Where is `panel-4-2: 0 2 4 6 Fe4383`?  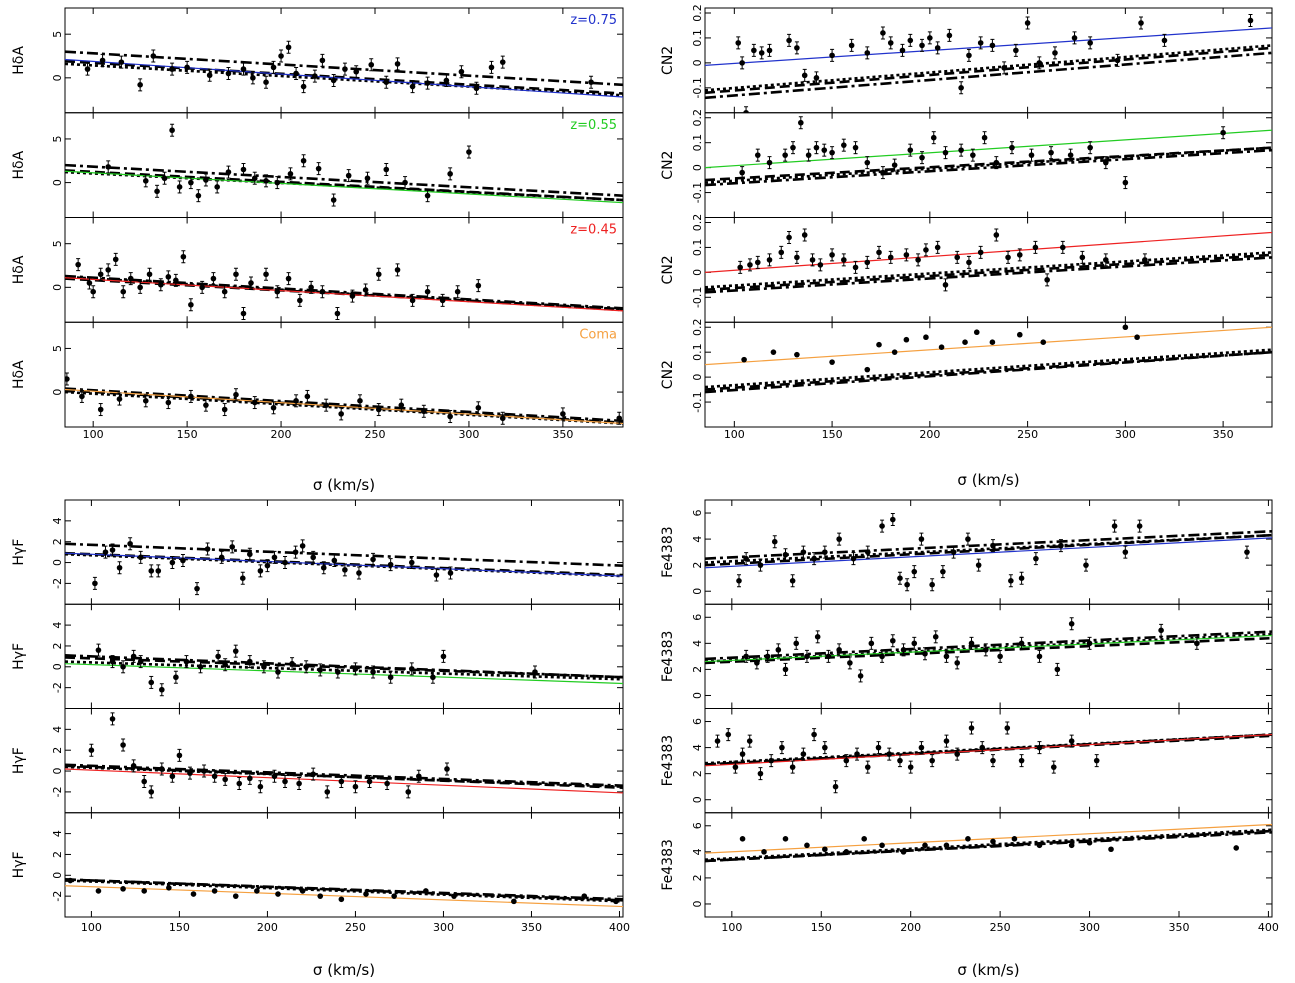 panel-4-2: 0 2 4 6 Fe4383 is located at coordinates (966, 656).